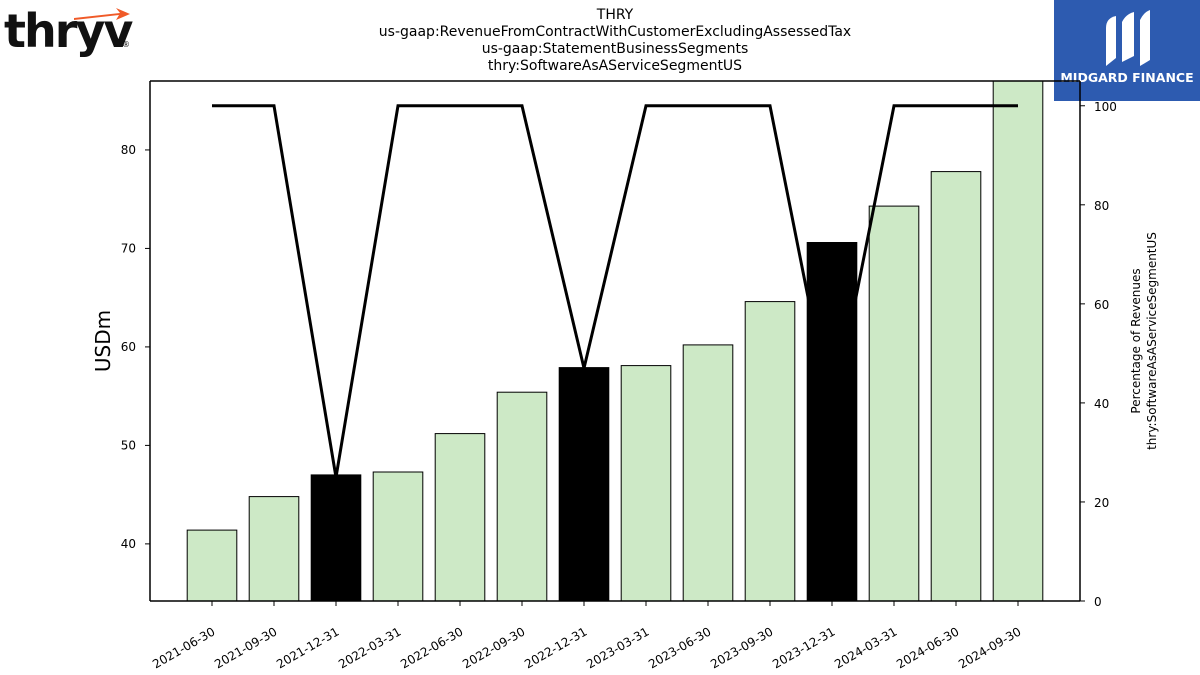 The height and width of the screenshot is (675, 1200). What do you see at coordinates (1101, 503) in the screenshot?
I see `right-tick-label-20: 20` at bounding box center [1101, 503].